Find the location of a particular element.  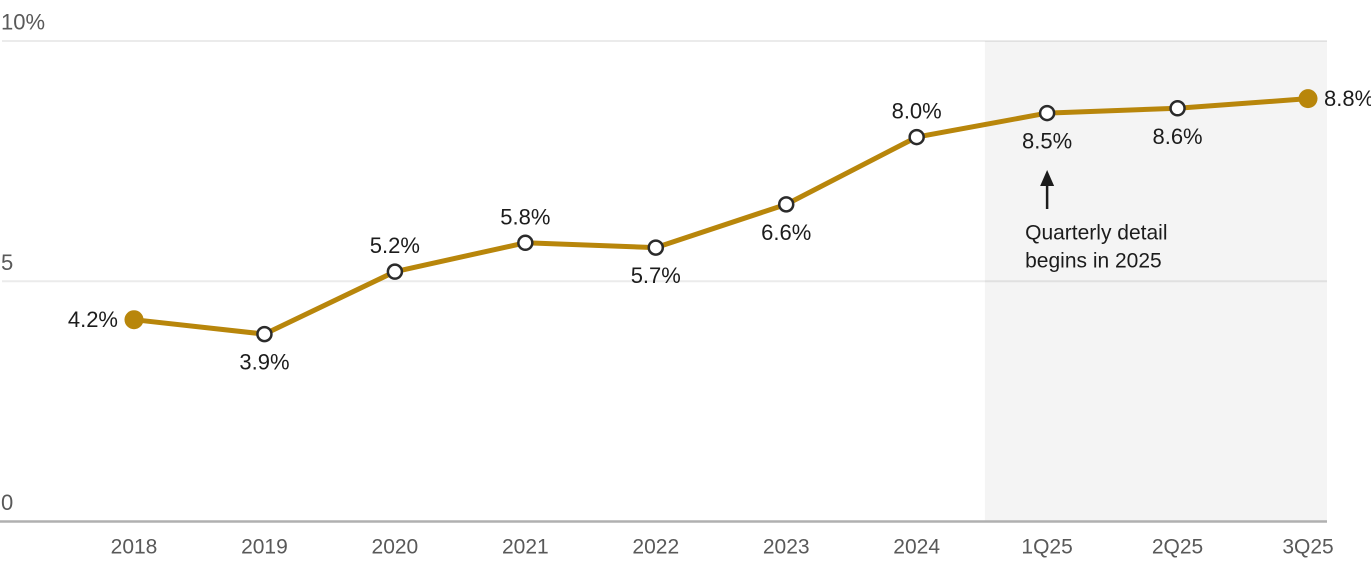

point-marker-2022 is located at coordinates (656, 247).